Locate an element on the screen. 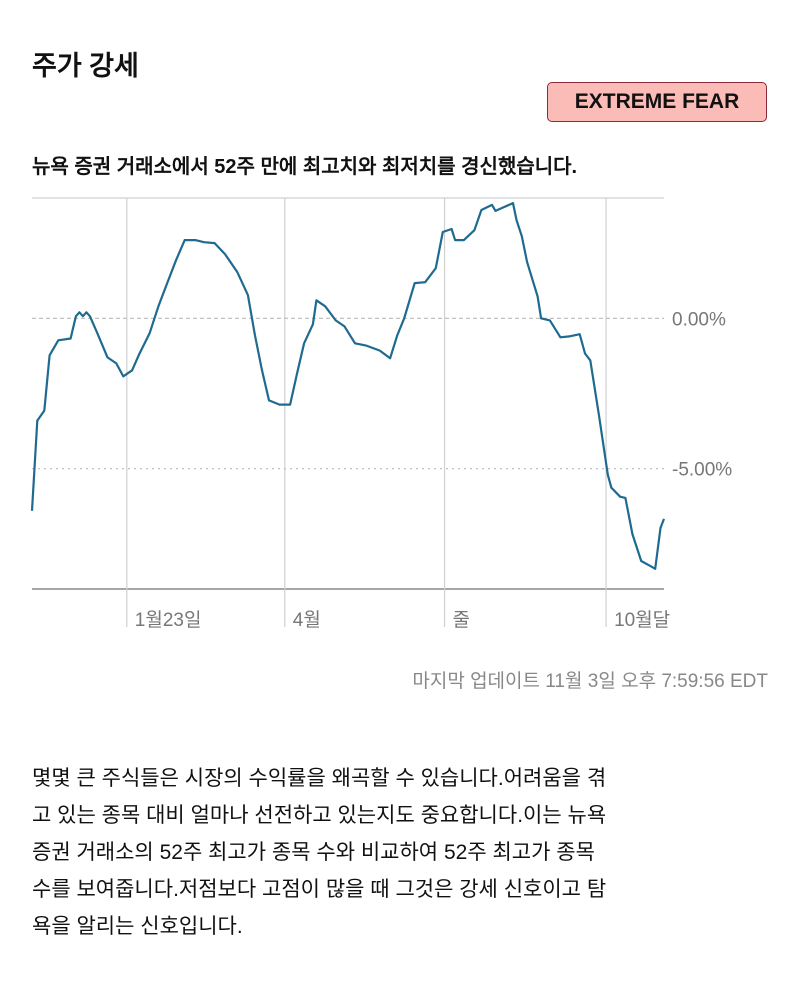 This screenshot has height=992, width=800. y-tick-label: -5.00% is located at coordinates (702, 470).